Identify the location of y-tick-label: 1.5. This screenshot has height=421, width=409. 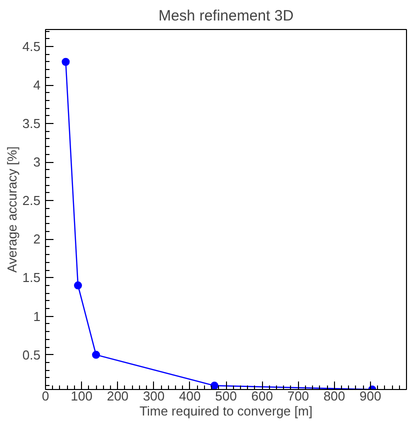
(31, 278).